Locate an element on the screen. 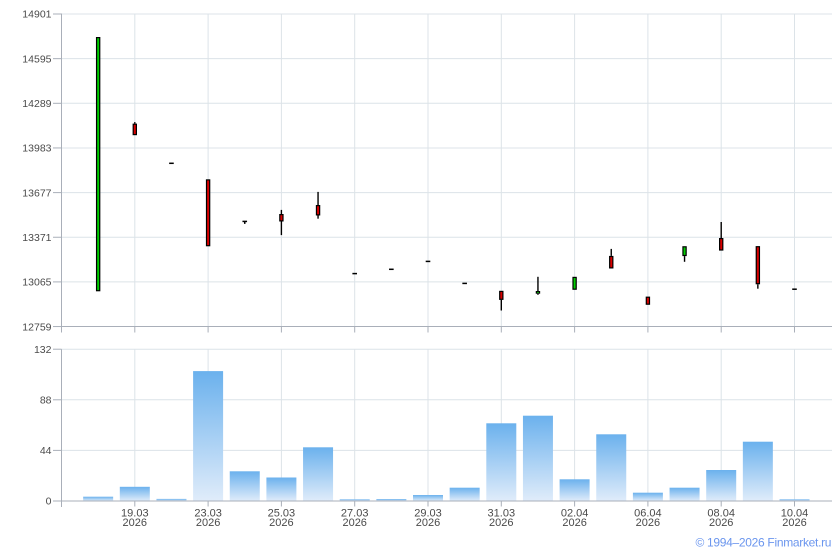 This screenshot has height=550, width=840. svg-text: 19.03 is located at coordinates (135, 514).